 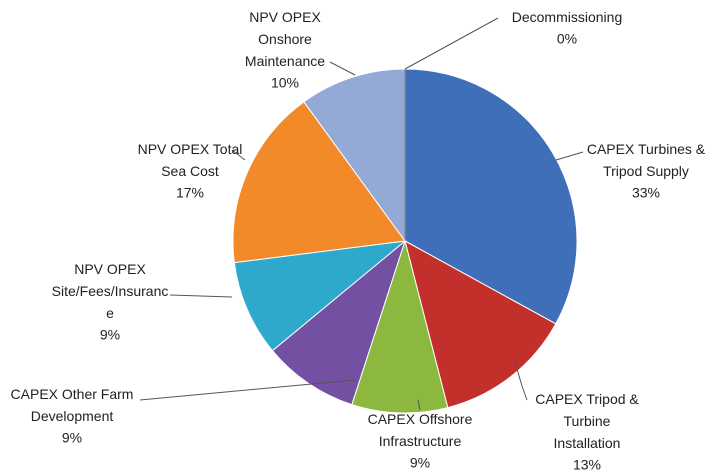 What do you see at coordinates (587, 421) in the screenshot?
I see `slice-label: CAPEX Tripod & Turbine Installation` at bounding box center [587, 421].